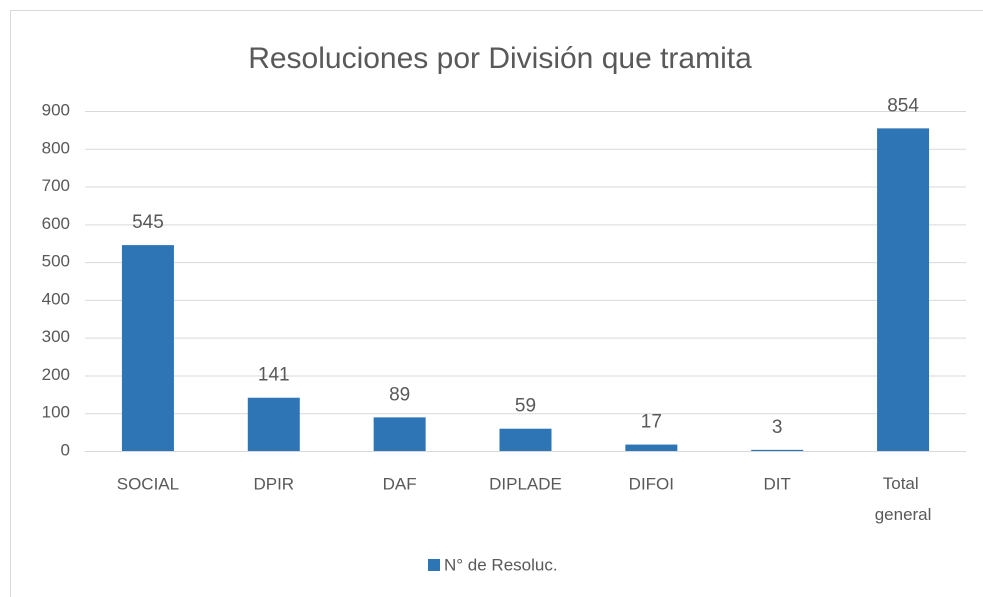  What do you see at coordinates (56, 147) in the screenshot?
I see `y-tick-label: 800` at bounding box center [56, 147].